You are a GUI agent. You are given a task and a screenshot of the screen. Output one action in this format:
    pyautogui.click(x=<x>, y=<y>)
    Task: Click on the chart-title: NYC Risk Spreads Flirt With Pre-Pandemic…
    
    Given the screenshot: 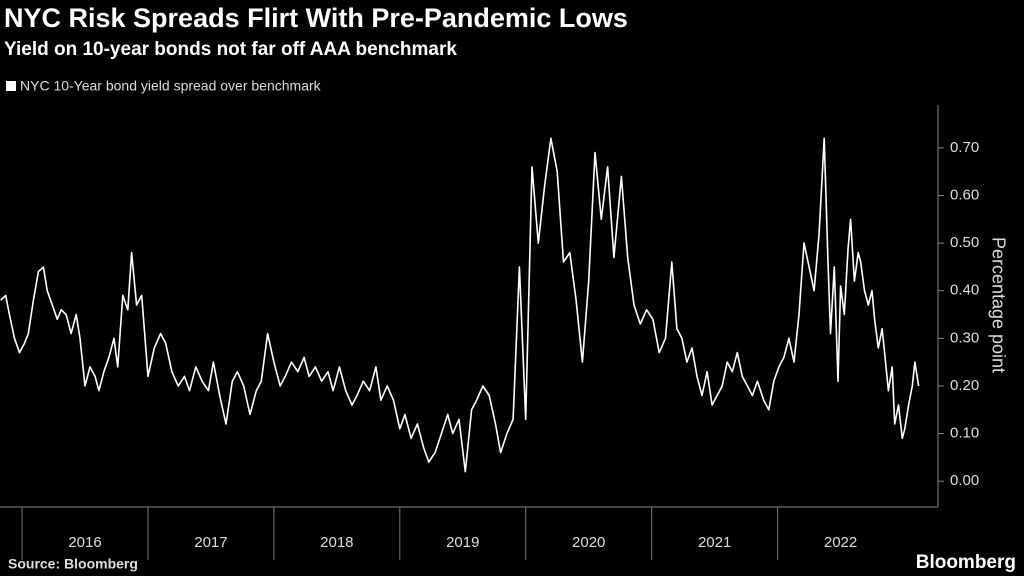 What is the action you would take?
    pyautogui.click(x=316, y=18)
    